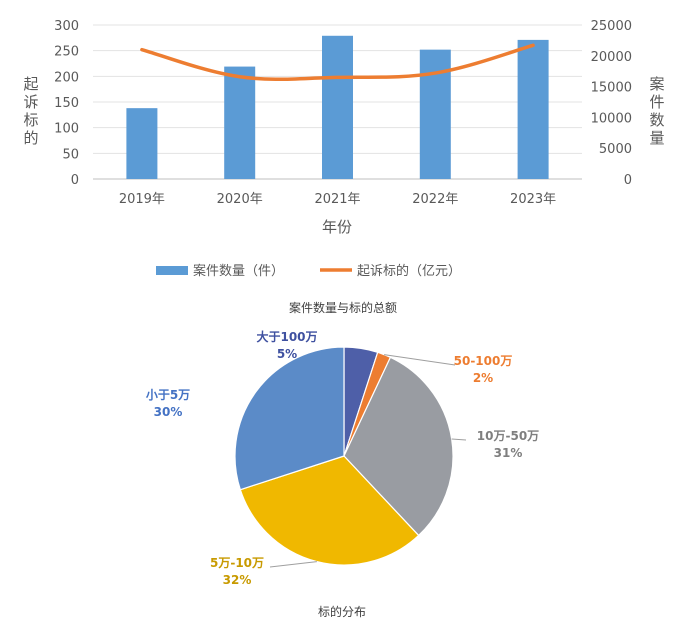 The width and height of the screenshot is (681, 637). Describe the element at coordinates (611, 57) in the screenshot. I see `y-right-tick-label: 20000` at that location.